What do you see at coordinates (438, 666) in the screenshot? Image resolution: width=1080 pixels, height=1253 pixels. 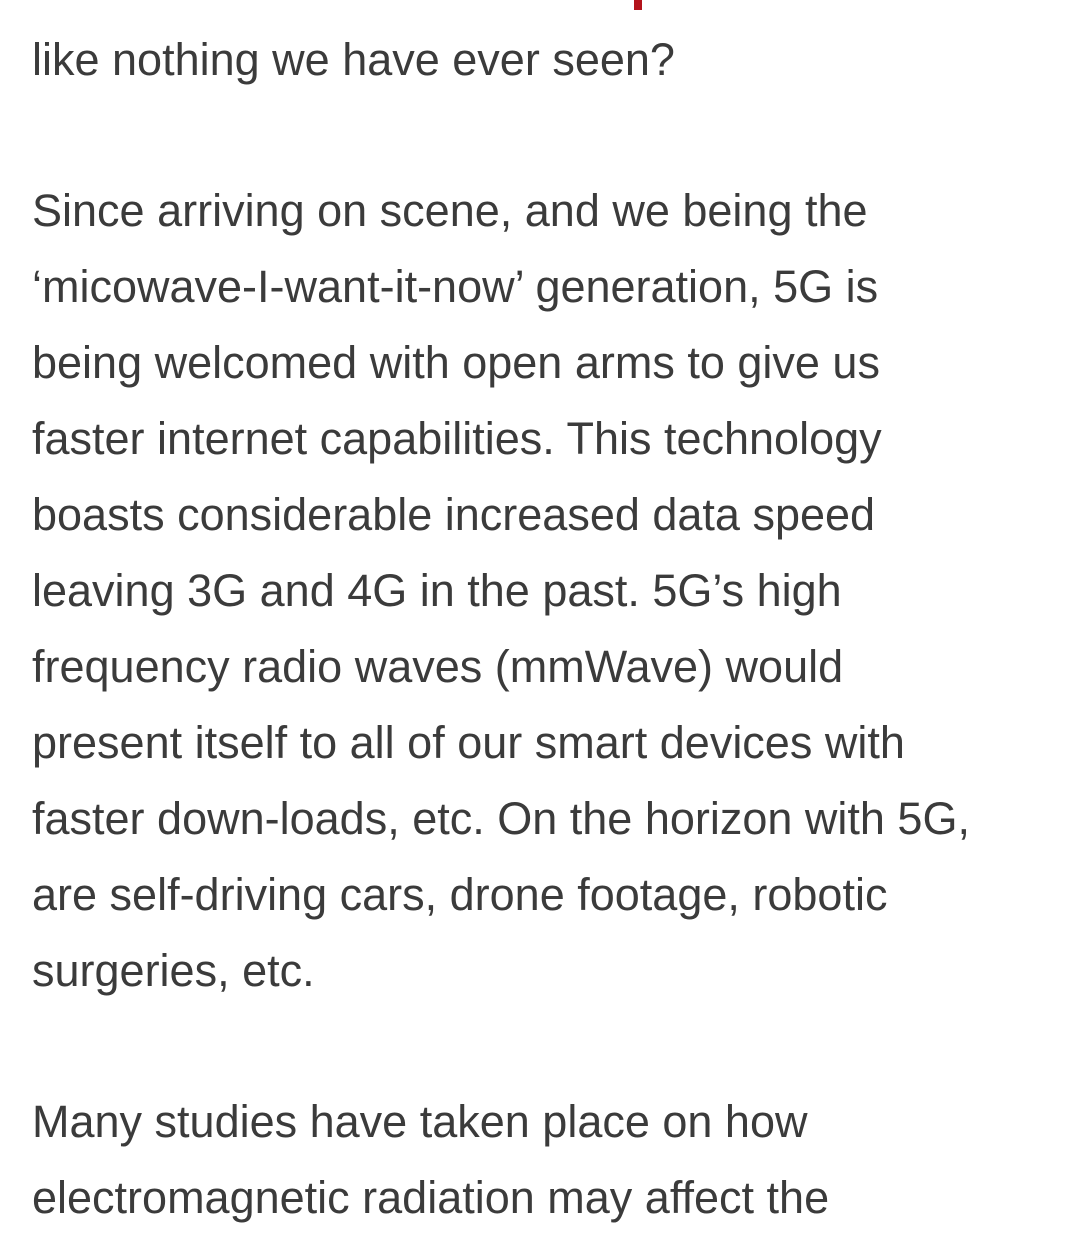 I see `paragraph-2-line-7: frequency radio waves (mmWave) would` at bounding box center [438, 666].